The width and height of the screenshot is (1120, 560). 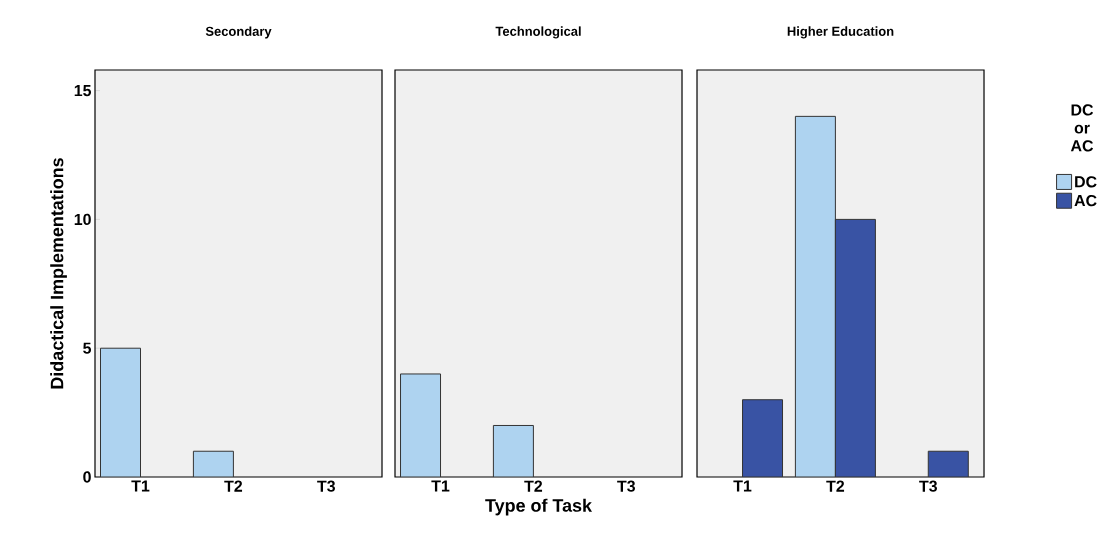 What do you see at coordinates (1082, 128) in the screenshot?
I see `legend-title: DC or AC` at bounding box center [1082, 128].